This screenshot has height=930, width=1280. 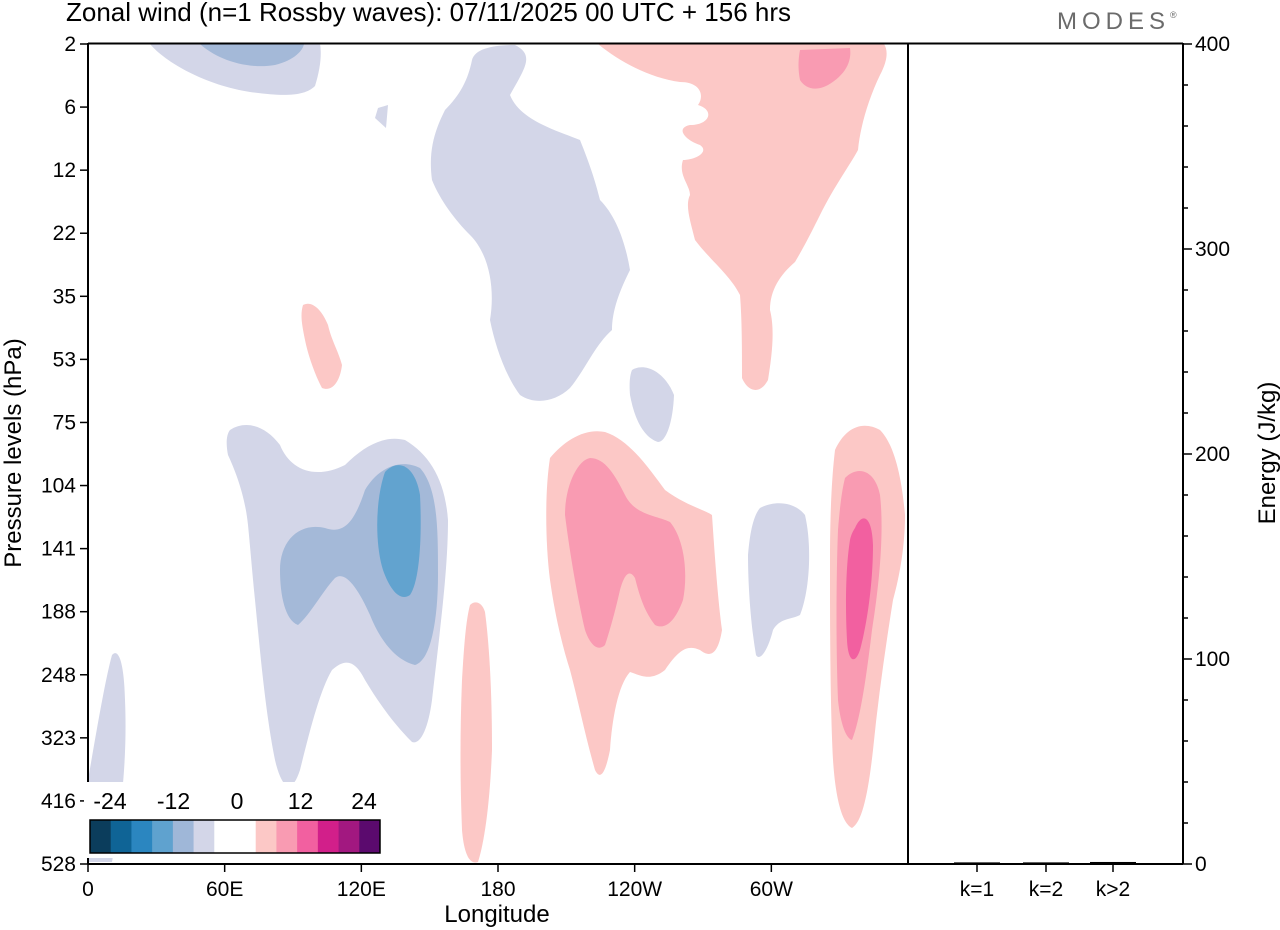 I want to click on brand-registered-mark: ®, so click(x=1173, y=15).